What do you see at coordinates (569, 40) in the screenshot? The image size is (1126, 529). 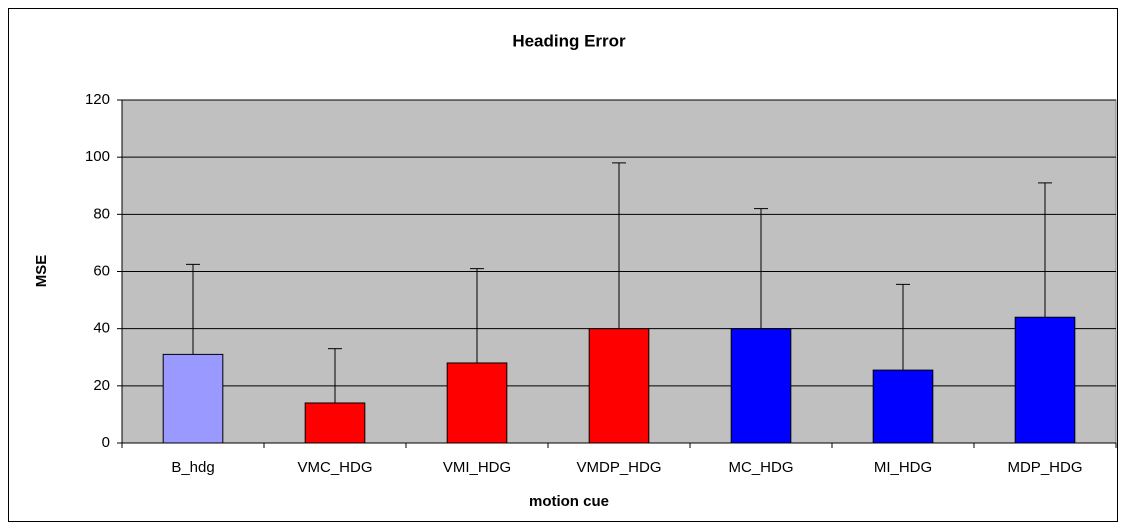 I see `chart-title: Heading Error` at bounding box center [569, 40].